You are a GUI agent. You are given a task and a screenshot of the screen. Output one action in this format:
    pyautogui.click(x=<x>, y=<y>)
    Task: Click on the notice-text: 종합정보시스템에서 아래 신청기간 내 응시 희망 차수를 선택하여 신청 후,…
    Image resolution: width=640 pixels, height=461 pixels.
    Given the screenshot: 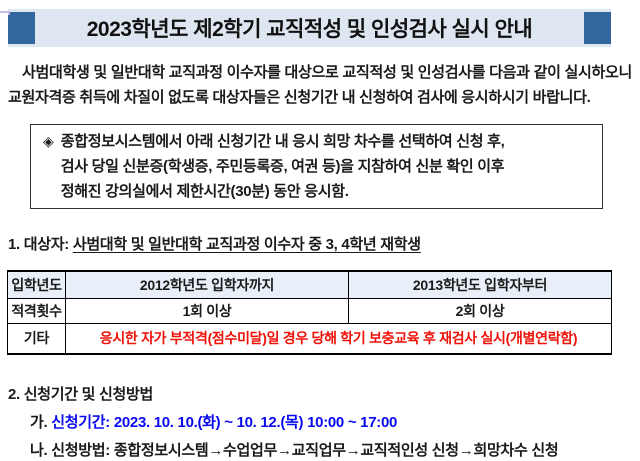 What is the action you would take?
    pyautogui.click(x=283, y=166)
    